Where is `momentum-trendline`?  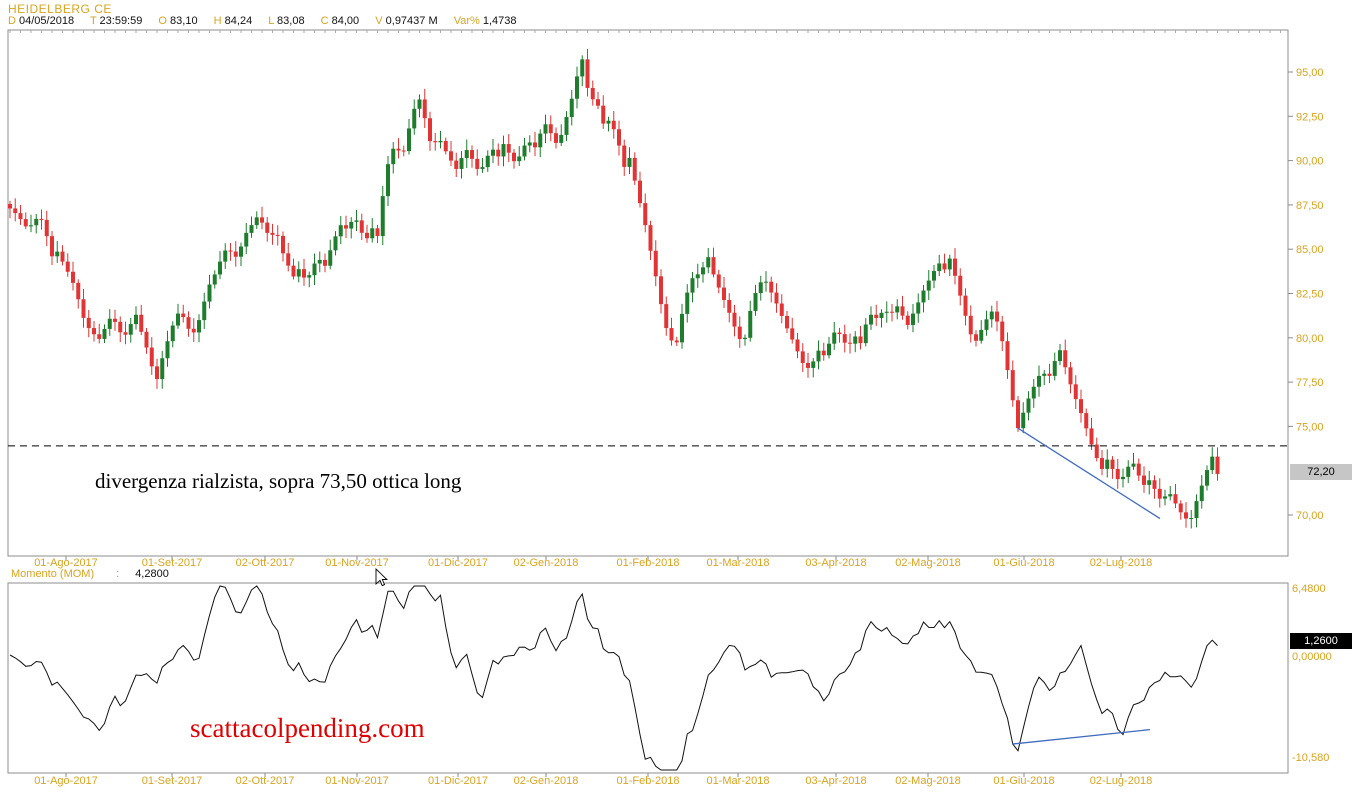
momentum-trendline is located at coordinates (1081, 736).